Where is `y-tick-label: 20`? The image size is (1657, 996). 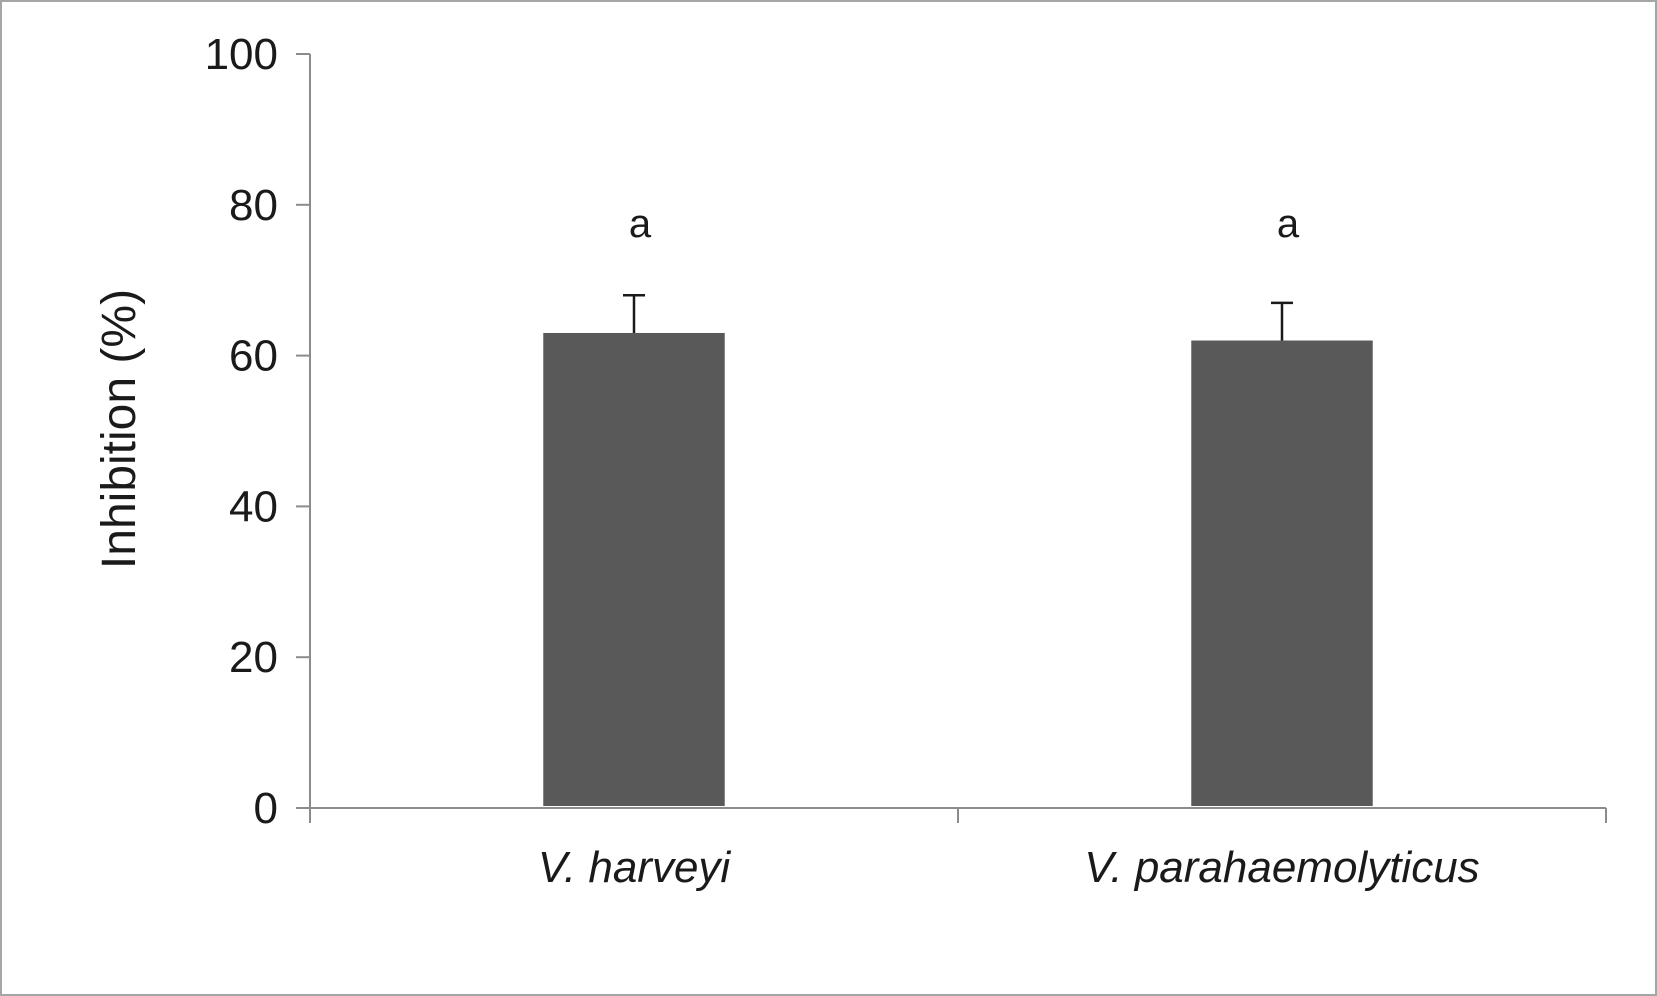 y-tick-label: 20 is located at coordinates (253, 657).